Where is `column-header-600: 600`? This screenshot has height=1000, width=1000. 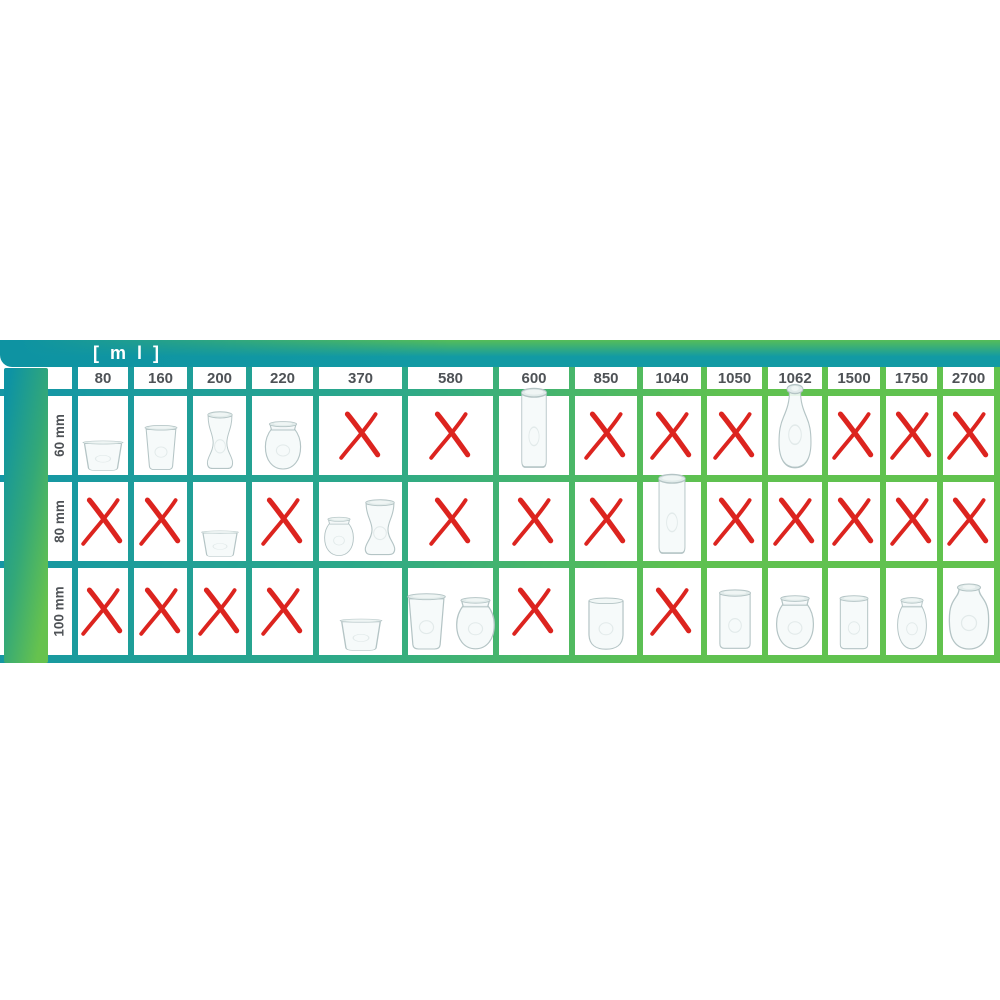
column-header-600: 600 is located at coordinates (534, 378).